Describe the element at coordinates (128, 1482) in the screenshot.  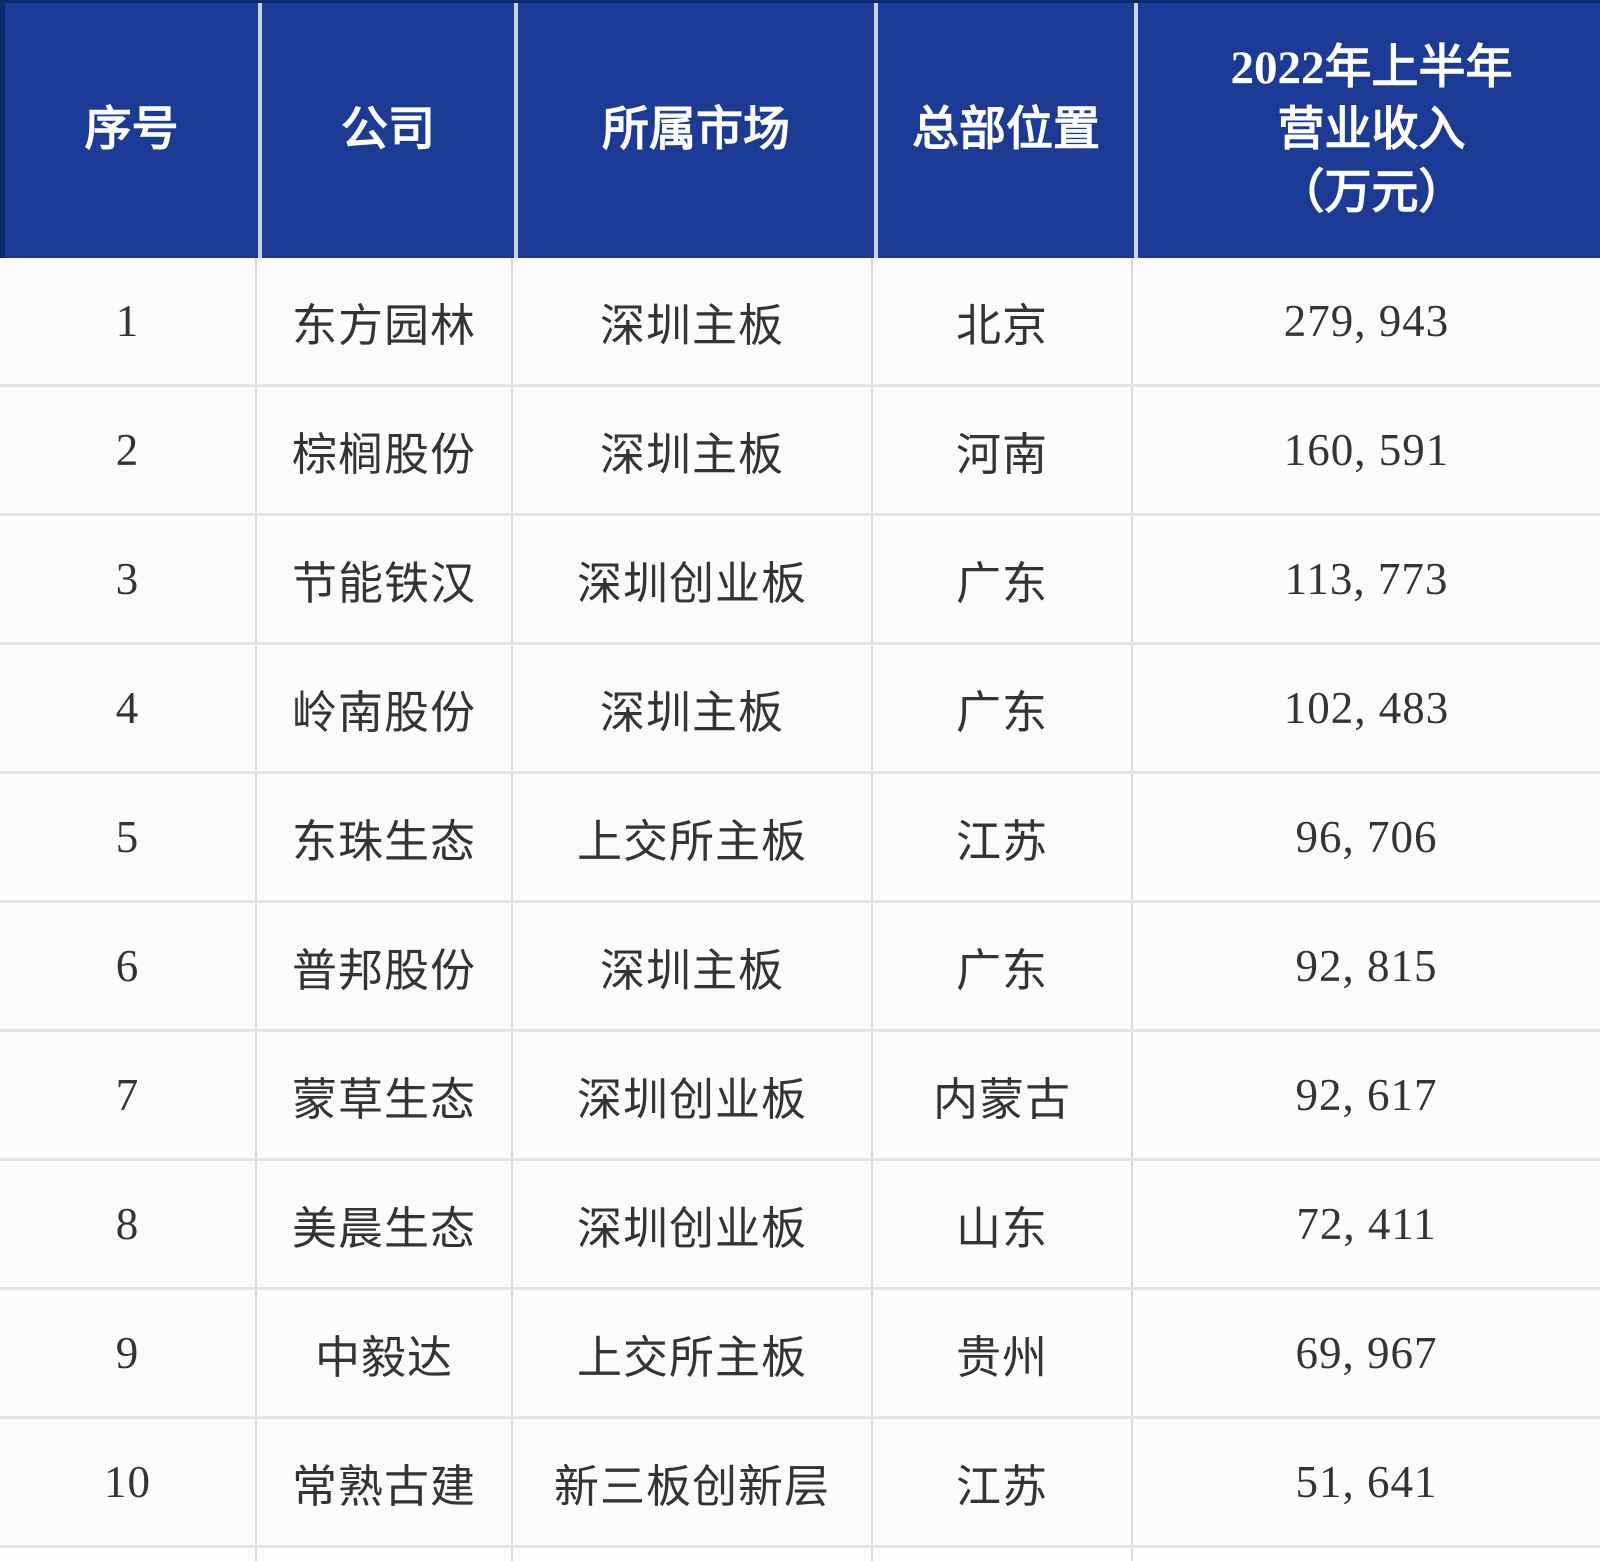
I see `cell-index: 10` at that location.